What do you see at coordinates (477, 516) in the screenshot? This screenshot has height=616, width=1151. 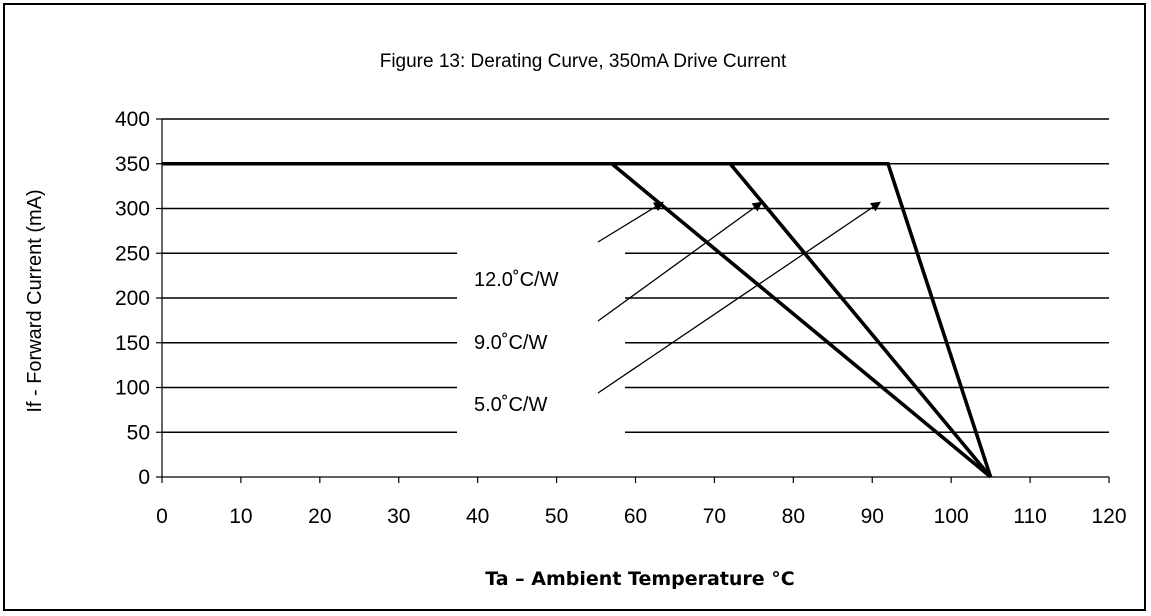 I see `x-tick-label: 40` at bounding box center [477, 516].